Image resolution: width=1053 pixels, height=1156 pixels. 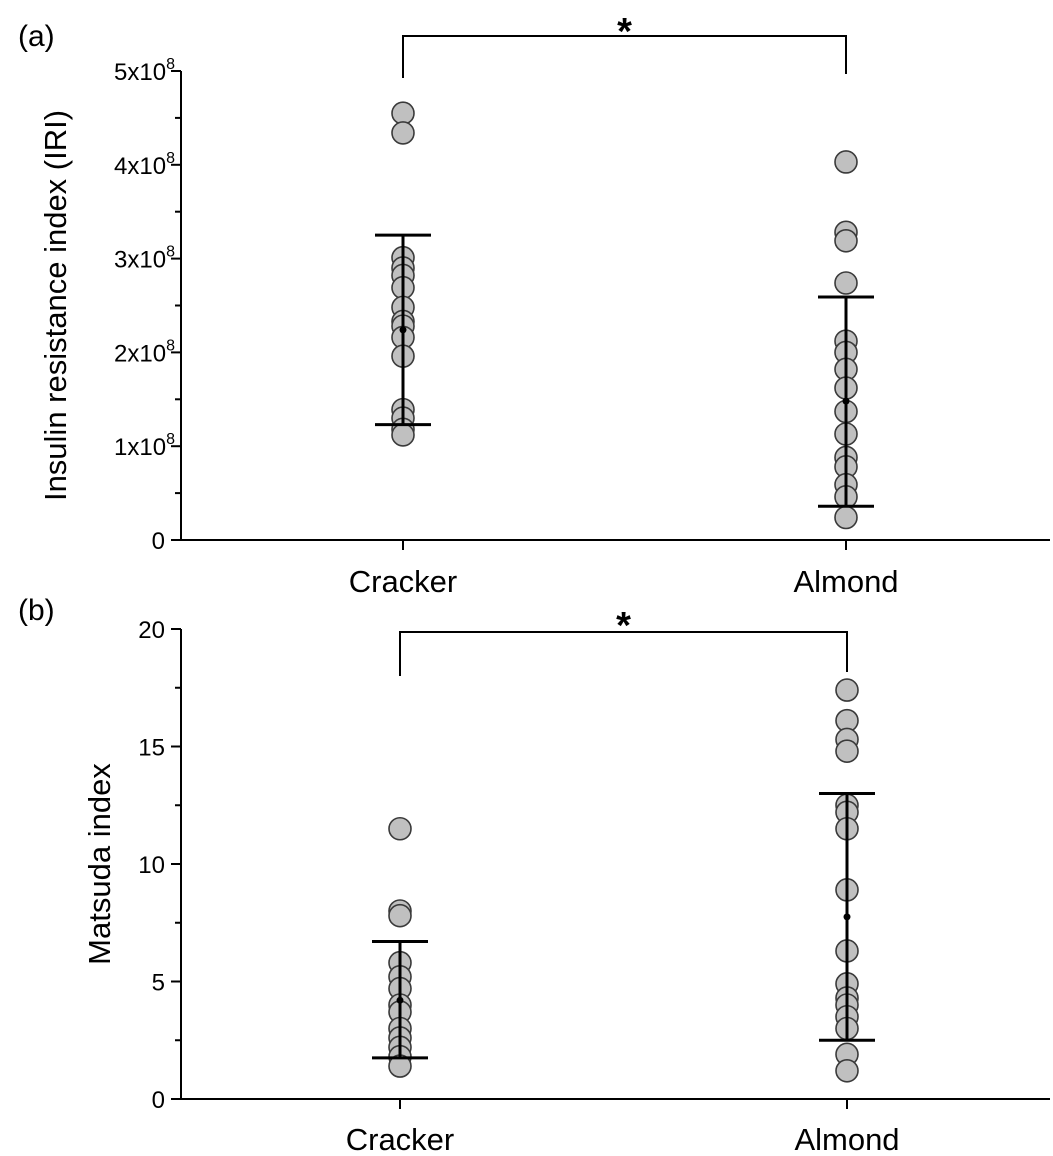 I want to click on y-tick-label: 1x10⁸, so click(x=144, y=446).